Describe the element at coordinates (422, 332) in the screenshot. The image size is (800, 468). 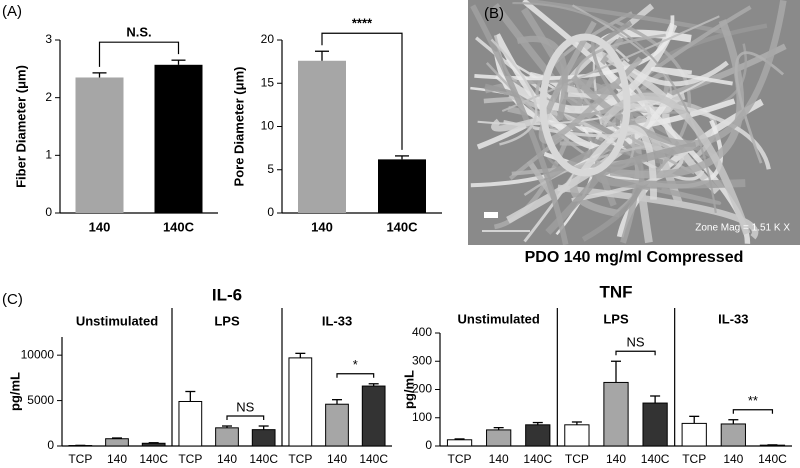
I see `y-tick-label: 400` at that location.